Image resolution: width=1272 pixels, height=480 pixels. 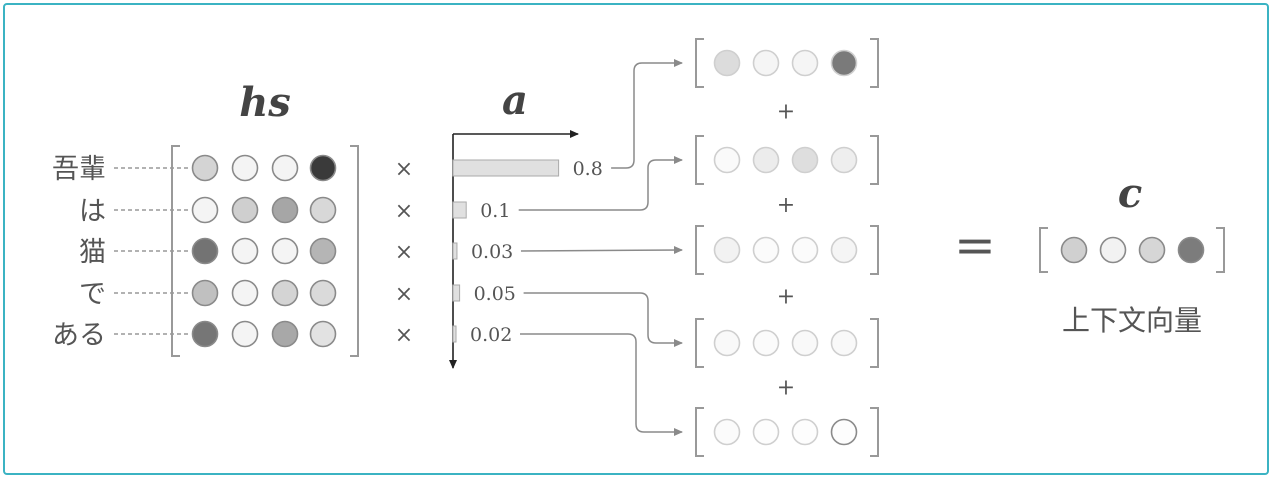 What do you see at coordinates (92, 252) in the screenshot?
I see `word-label: 猫` at bounding box center [92, 252].